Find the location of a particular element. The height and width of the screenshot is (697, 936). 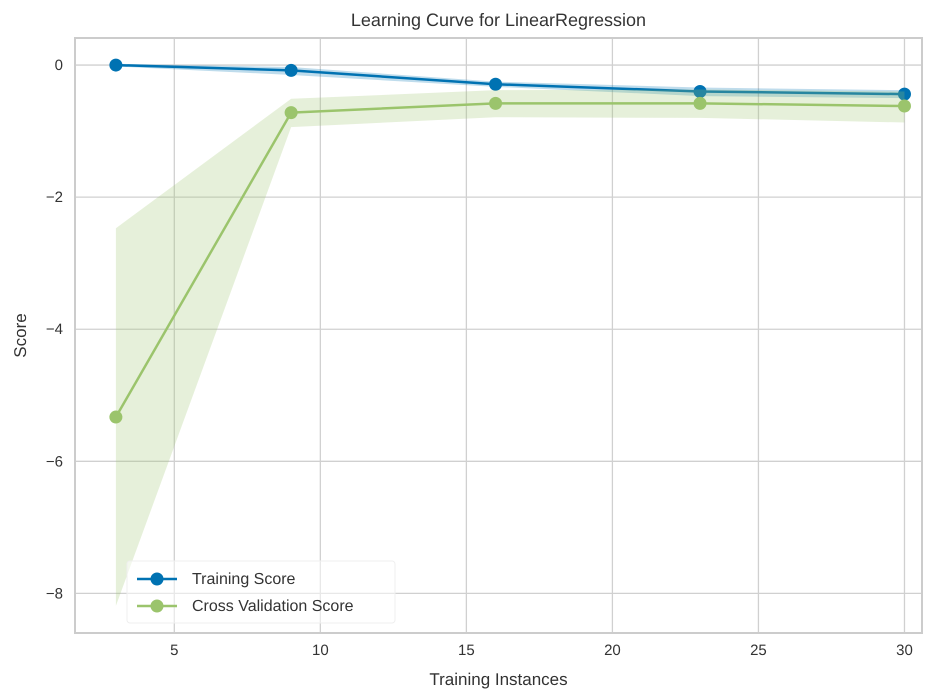

y-tick-label: 0 is located at coordinates (58, 65).